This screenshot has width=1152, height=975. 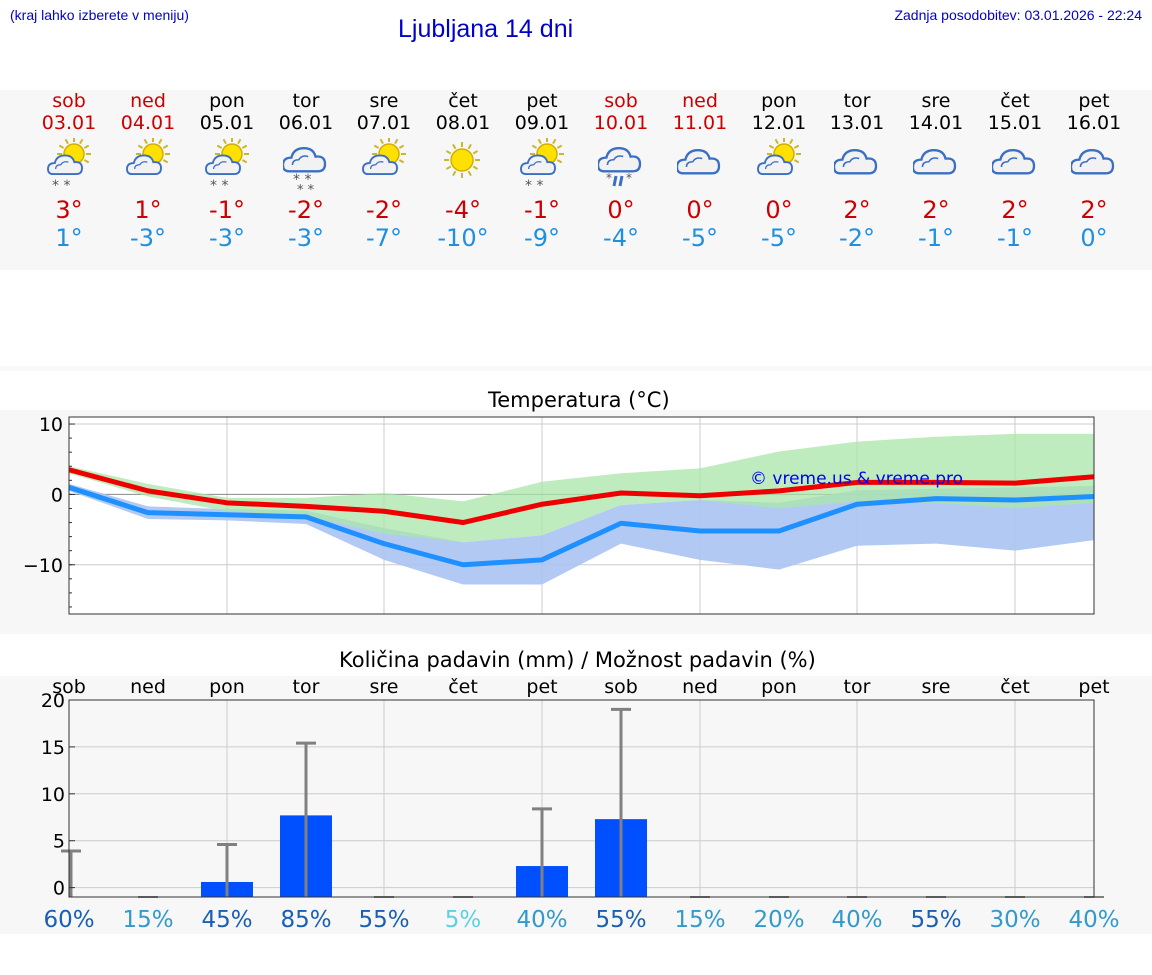 I want to click on forecast-day: pet 09.01 * * -1° -9°, so click(x=542, y=171).